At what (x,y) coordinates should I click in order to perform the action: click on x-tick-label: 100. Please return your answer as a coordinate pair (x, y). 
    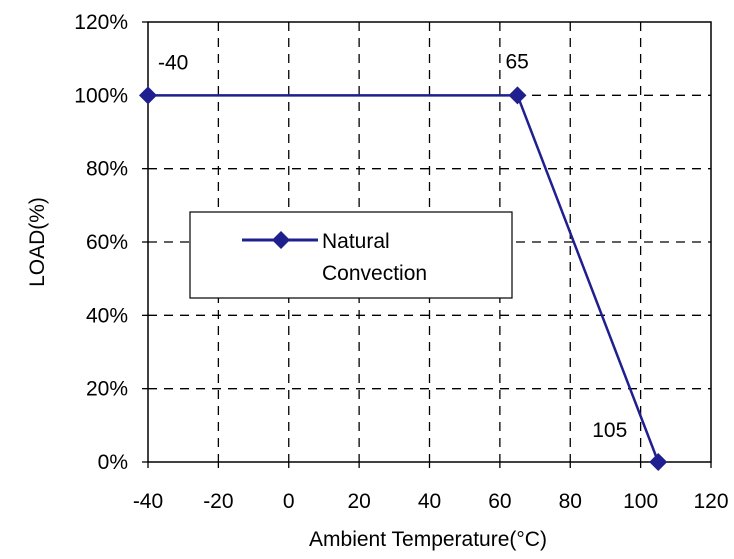
    Looking at the image, I should click on (640, 501).